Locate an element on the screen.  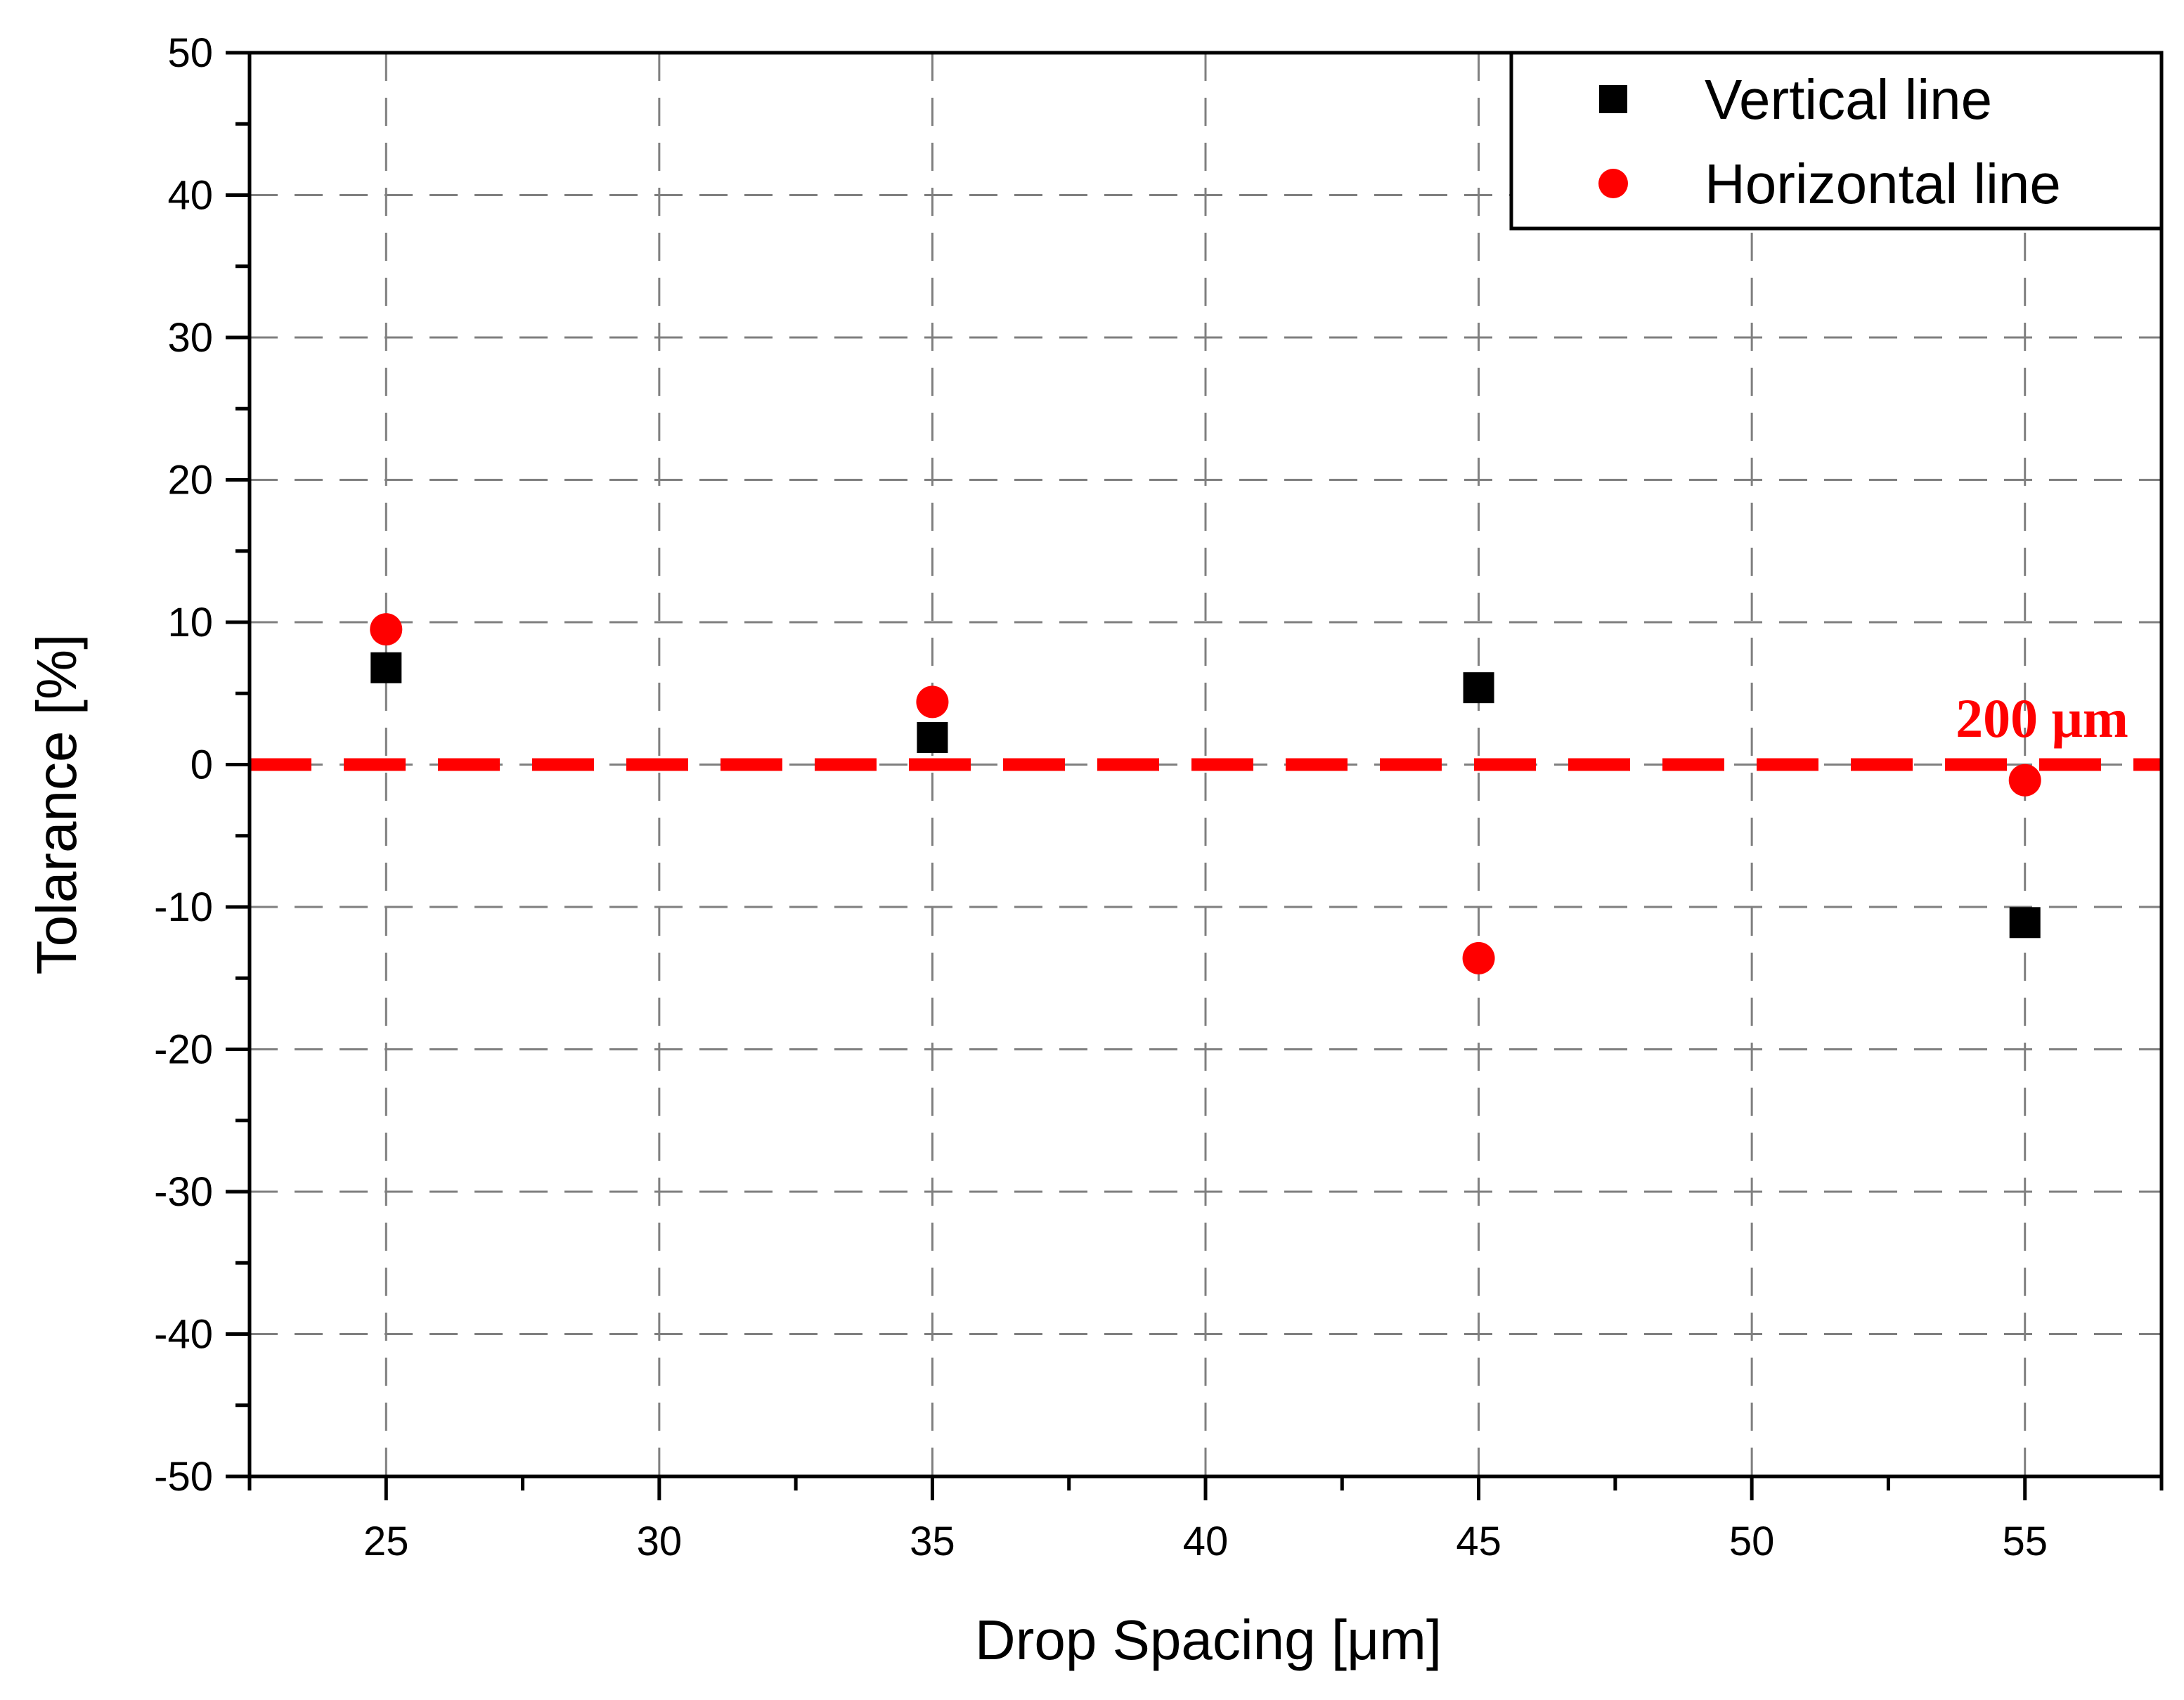
y-tick-label-10: 10 is located at coordinates (190, 622).